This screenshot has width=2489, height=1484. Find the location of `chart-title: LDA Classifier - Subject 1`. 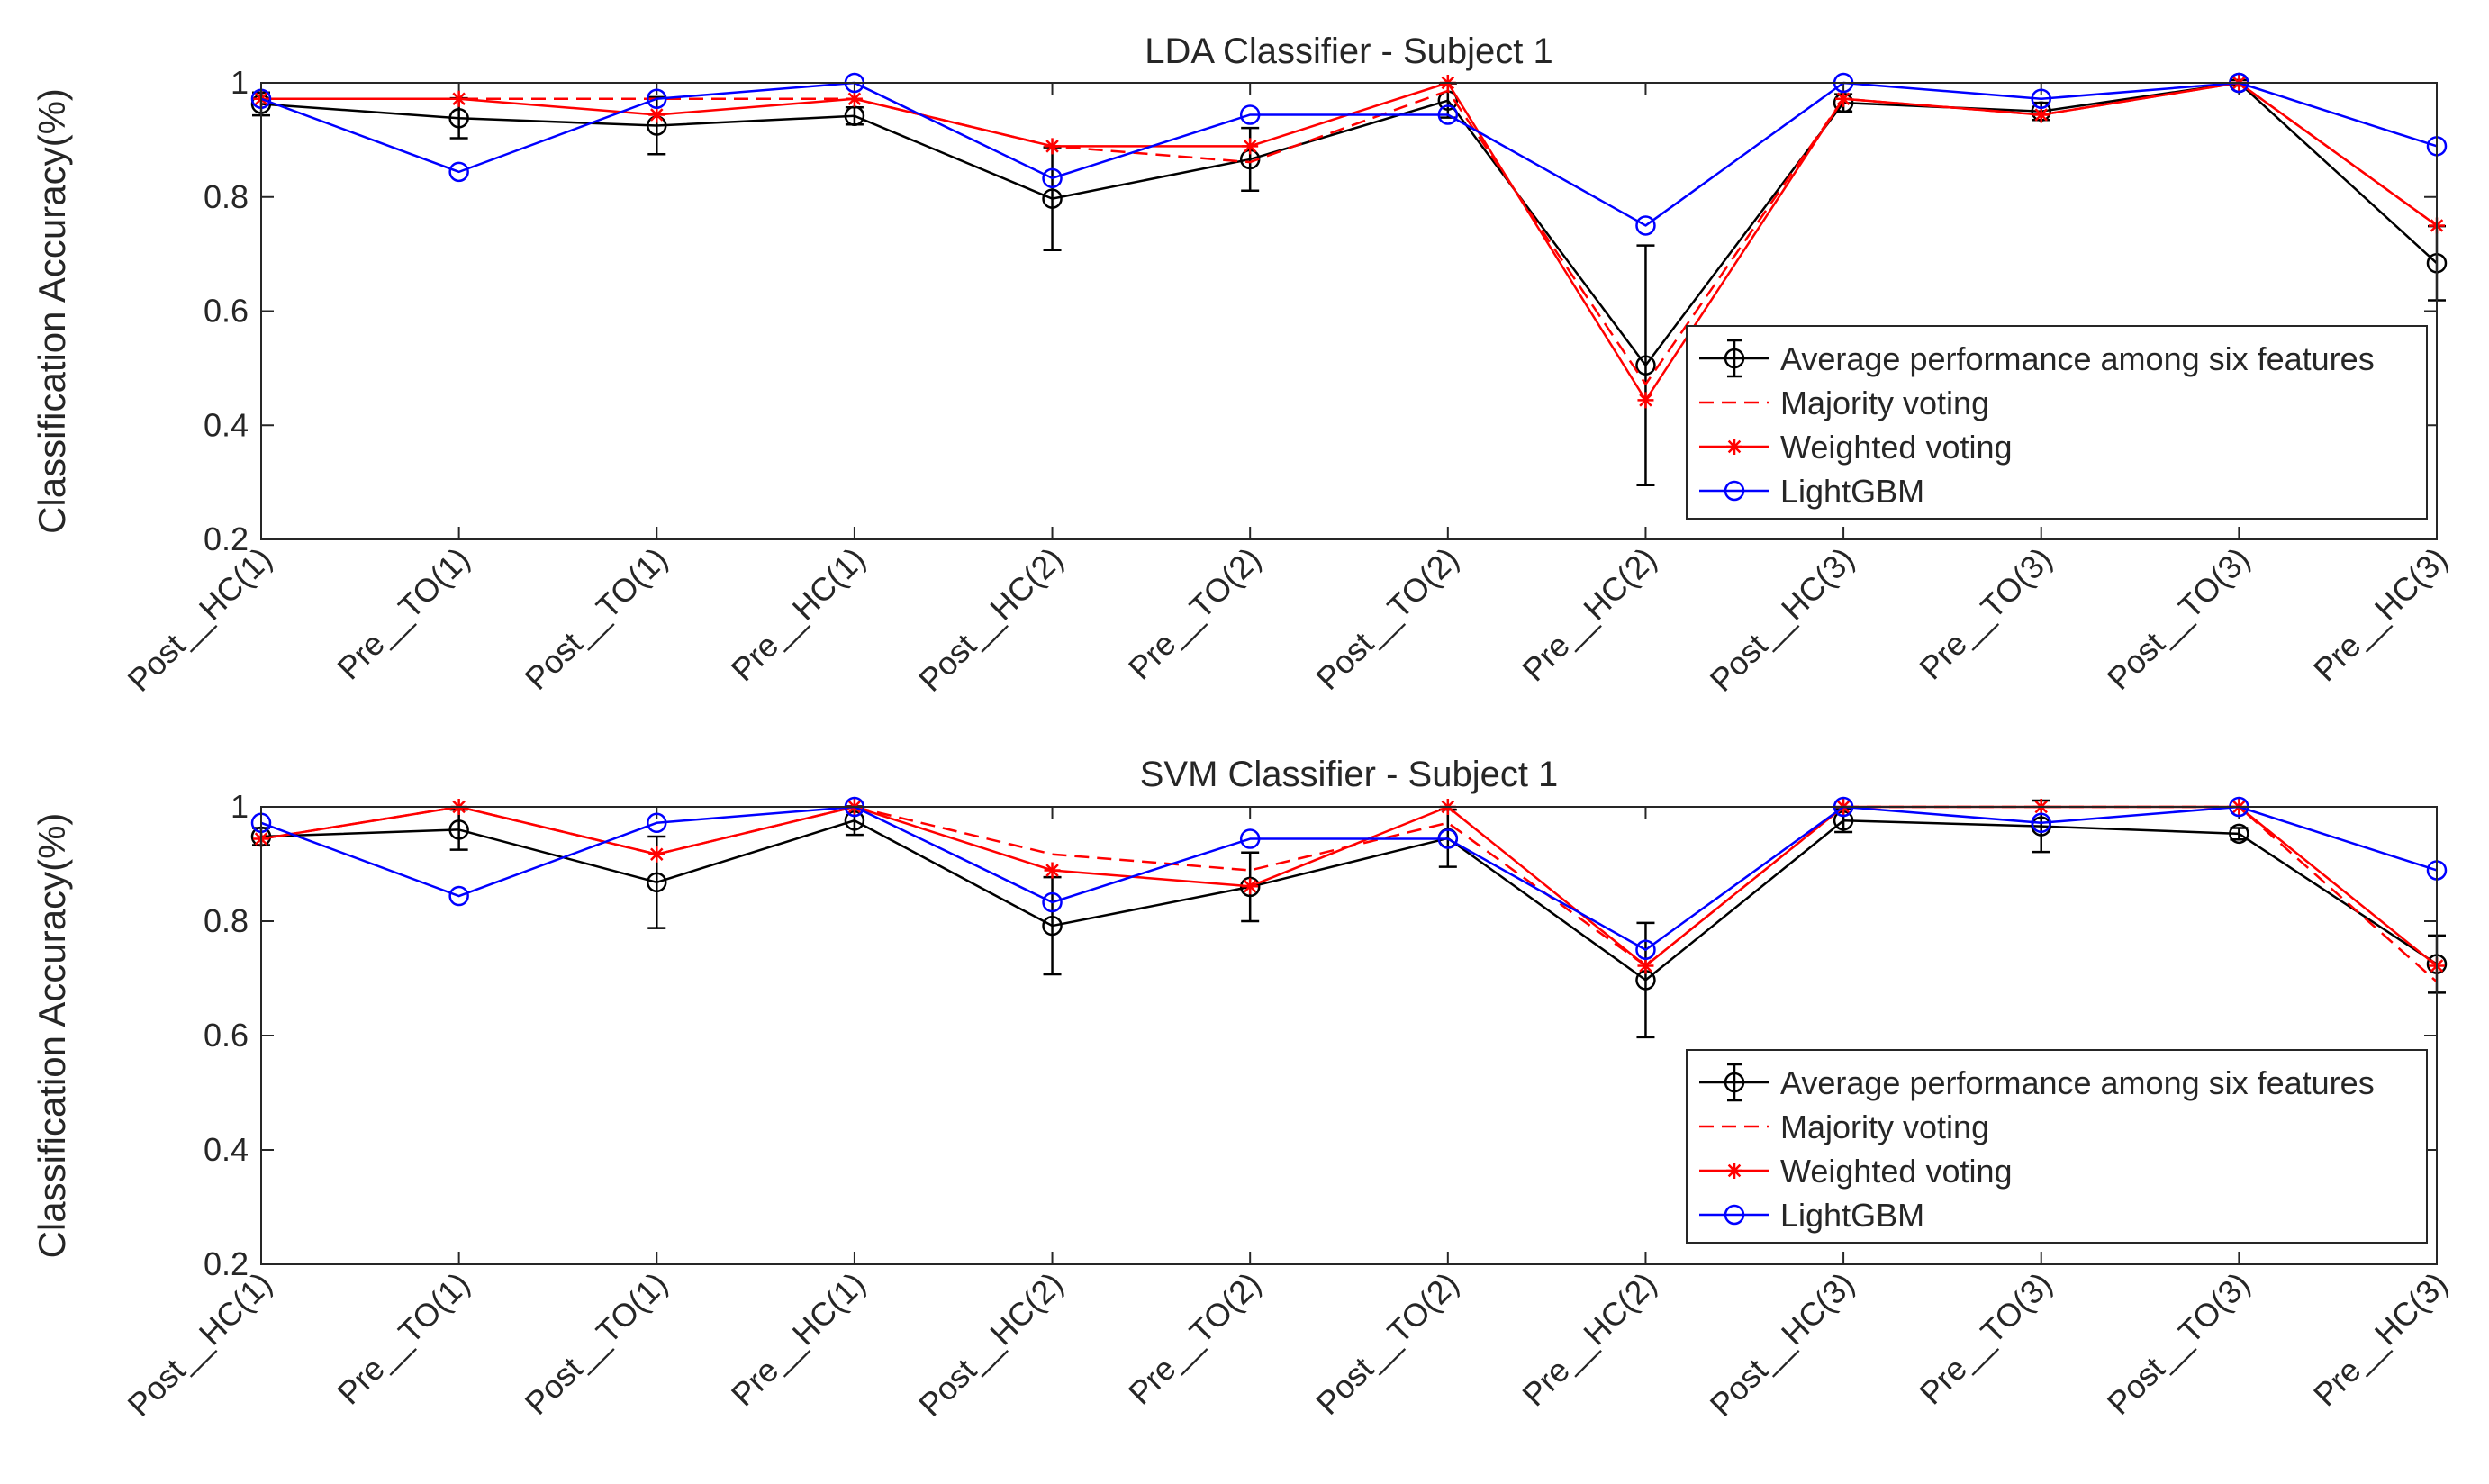

chart-title: LDA Classifier - Subject 1 is located at coordinates (1349, 52).